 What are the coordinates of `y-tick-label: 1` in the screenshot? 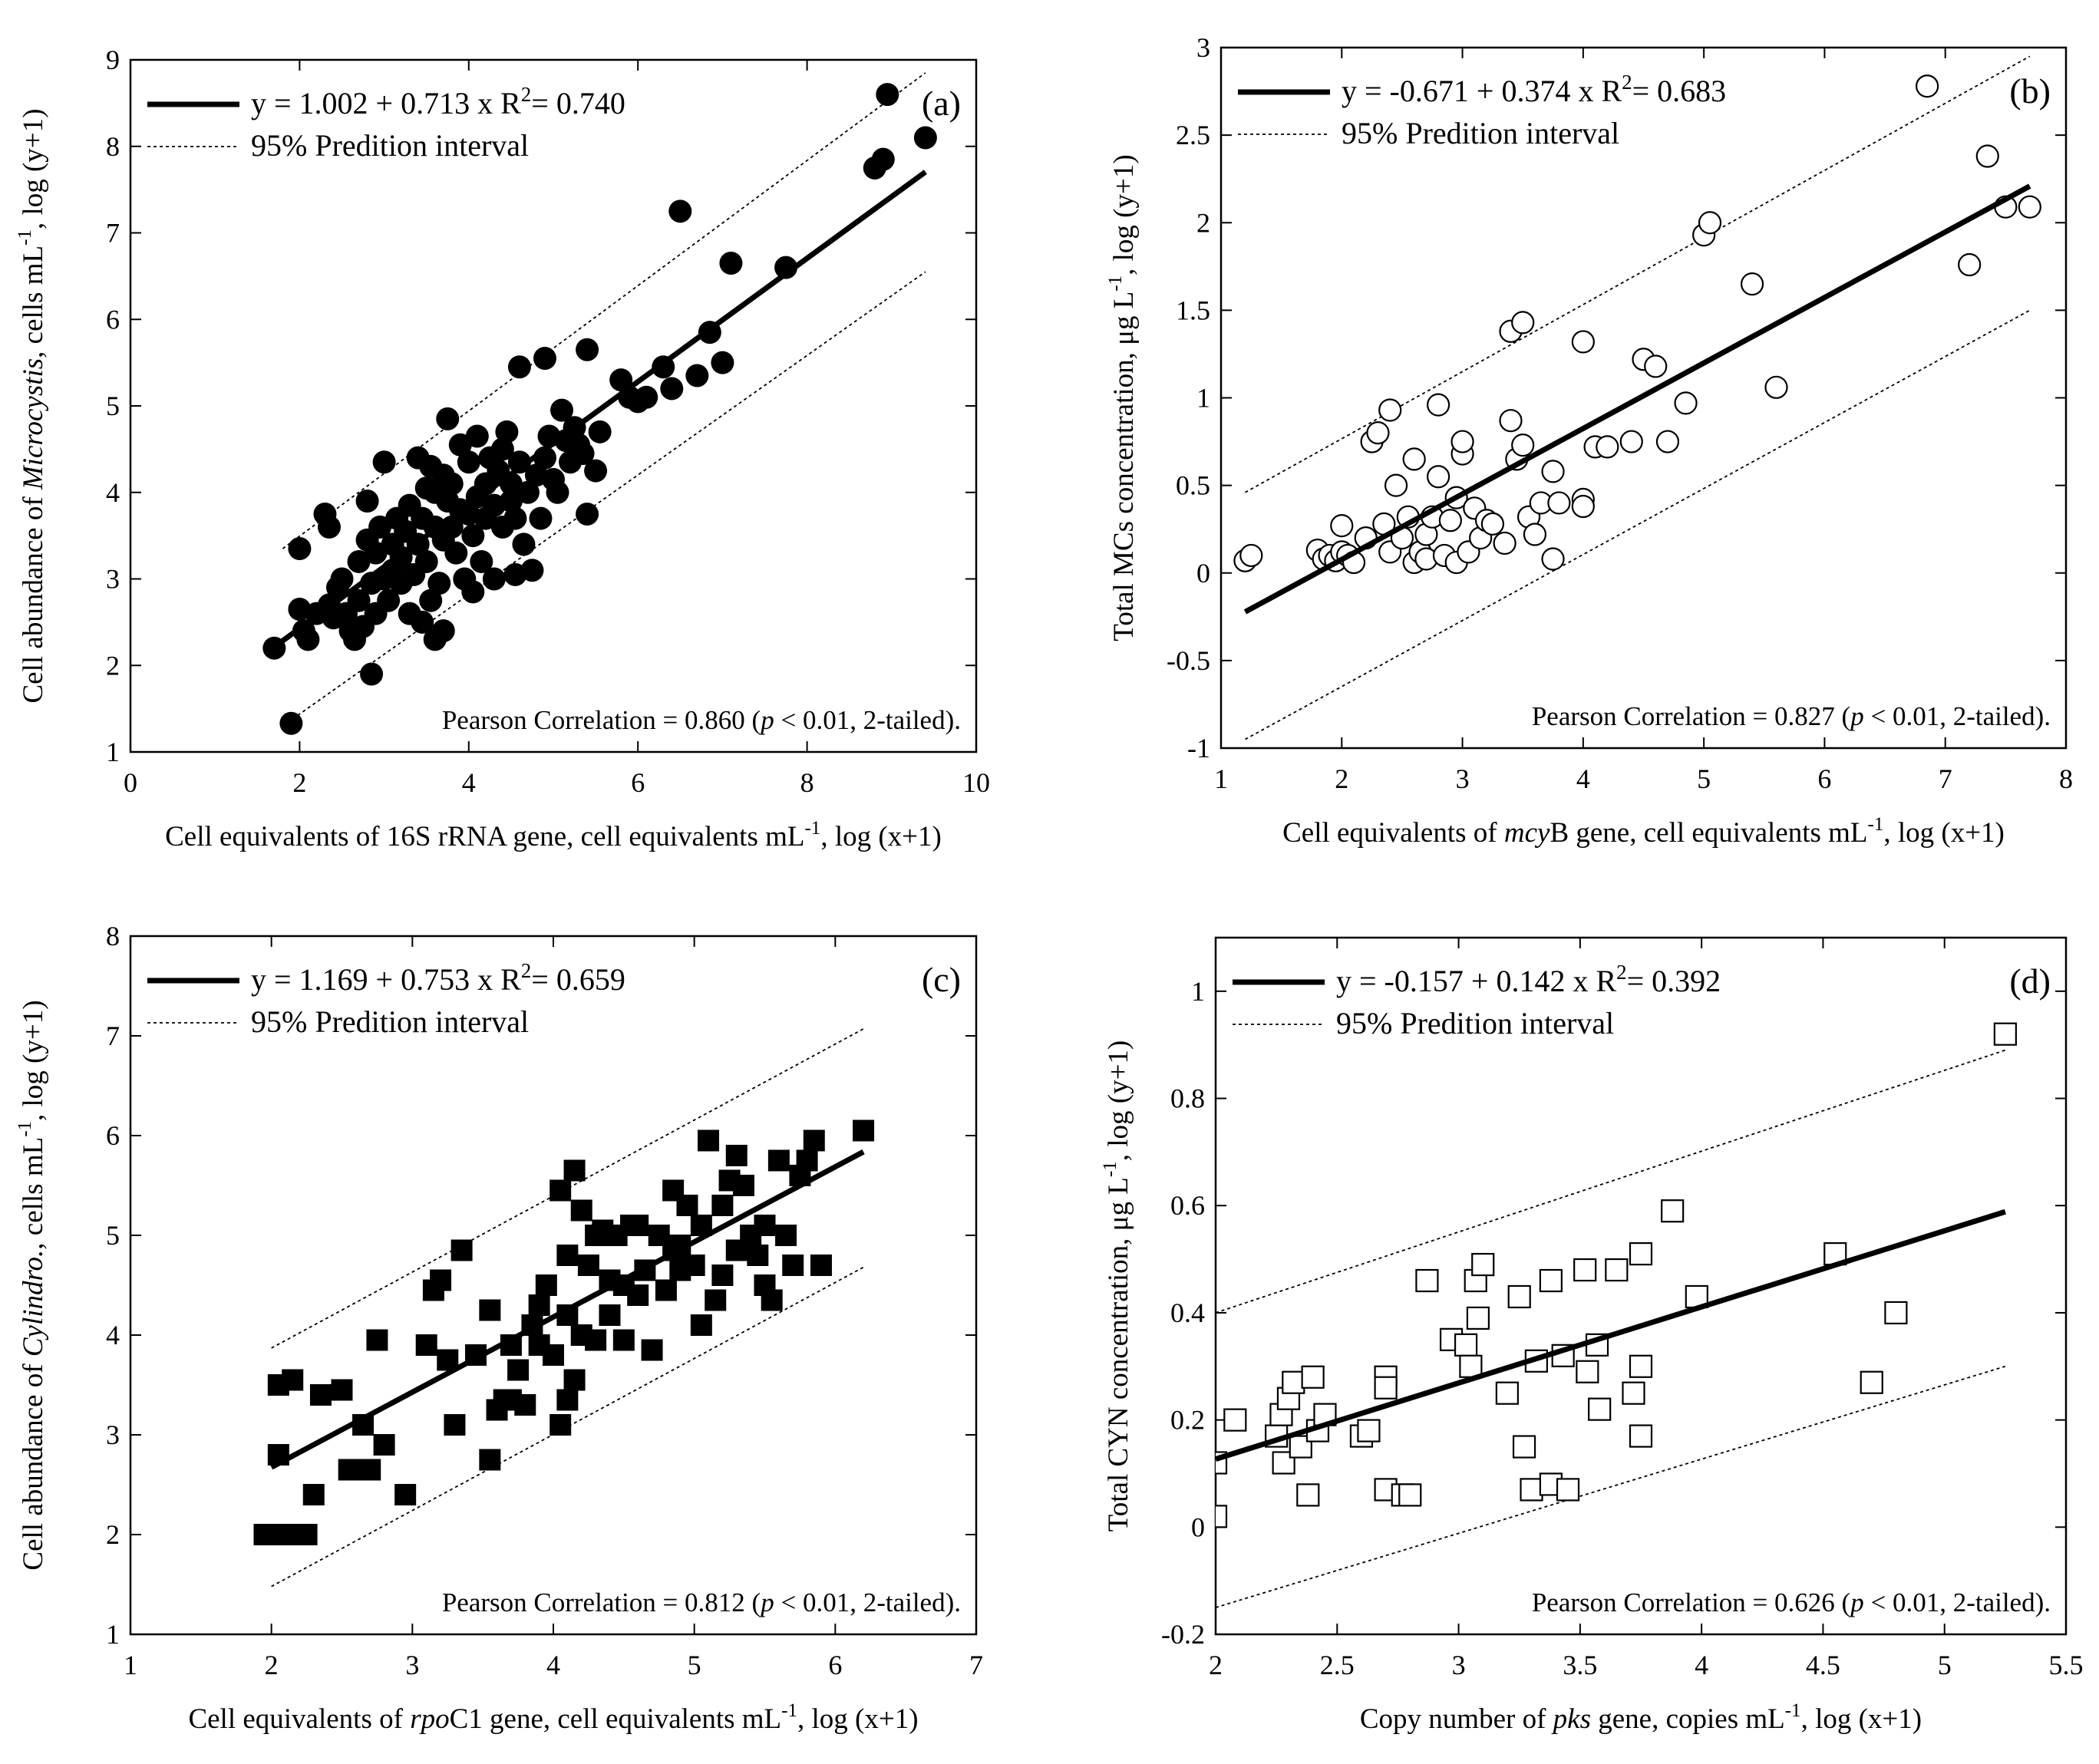 It's located at (1203, 398).